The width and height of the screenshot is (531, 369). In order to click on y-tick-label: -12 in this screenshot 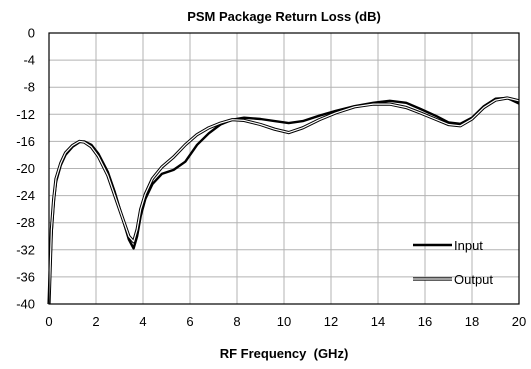, I will do `click(25, 114)`.